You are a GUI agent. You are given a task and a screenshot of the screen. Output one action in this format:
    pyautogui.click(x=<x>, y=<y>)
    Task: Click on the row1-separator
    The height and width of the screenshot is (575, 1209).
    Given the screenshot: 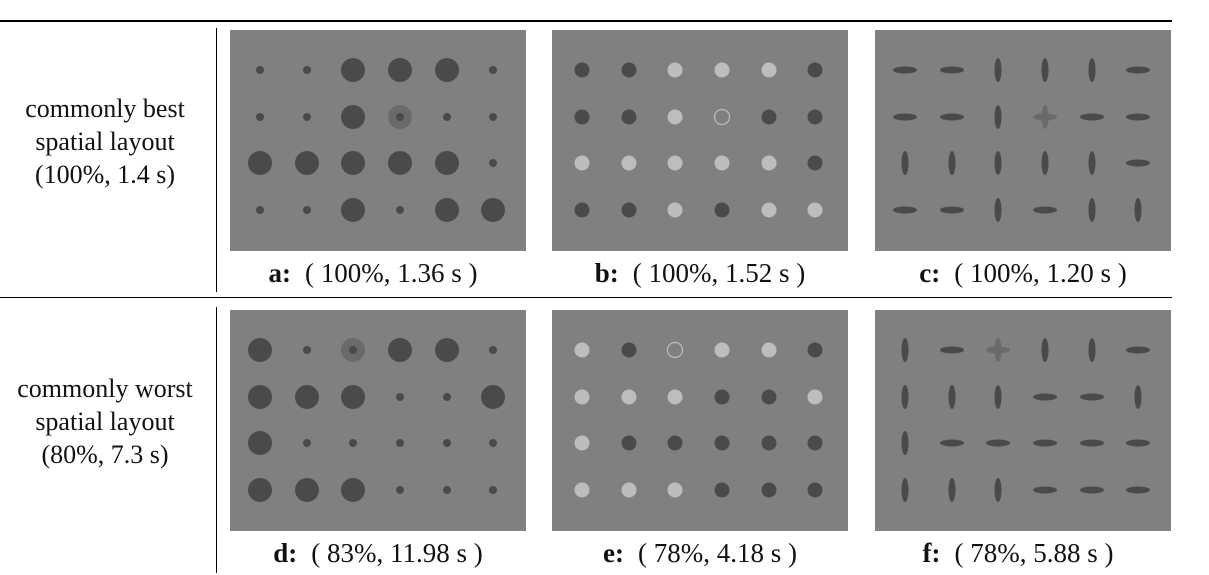 What is the action you would take?
    pyautogui.click(x=216, y=160)
    